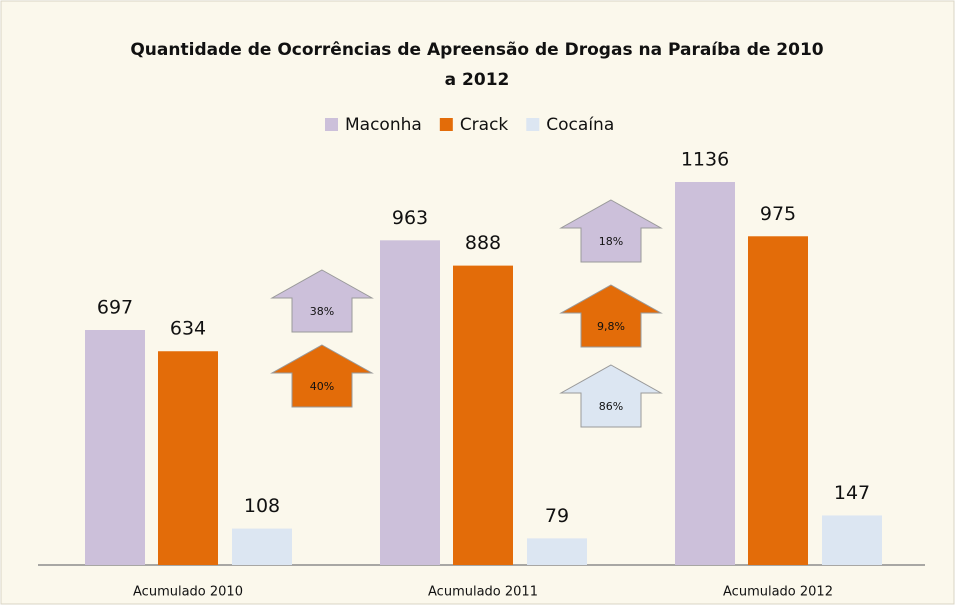 Image resolution: width=955 pixels, height=605 pixels. Describe the element at coordinates (188, 592) in the screenshot. I see `x-tick-label: Acumulado 2010` at that location.